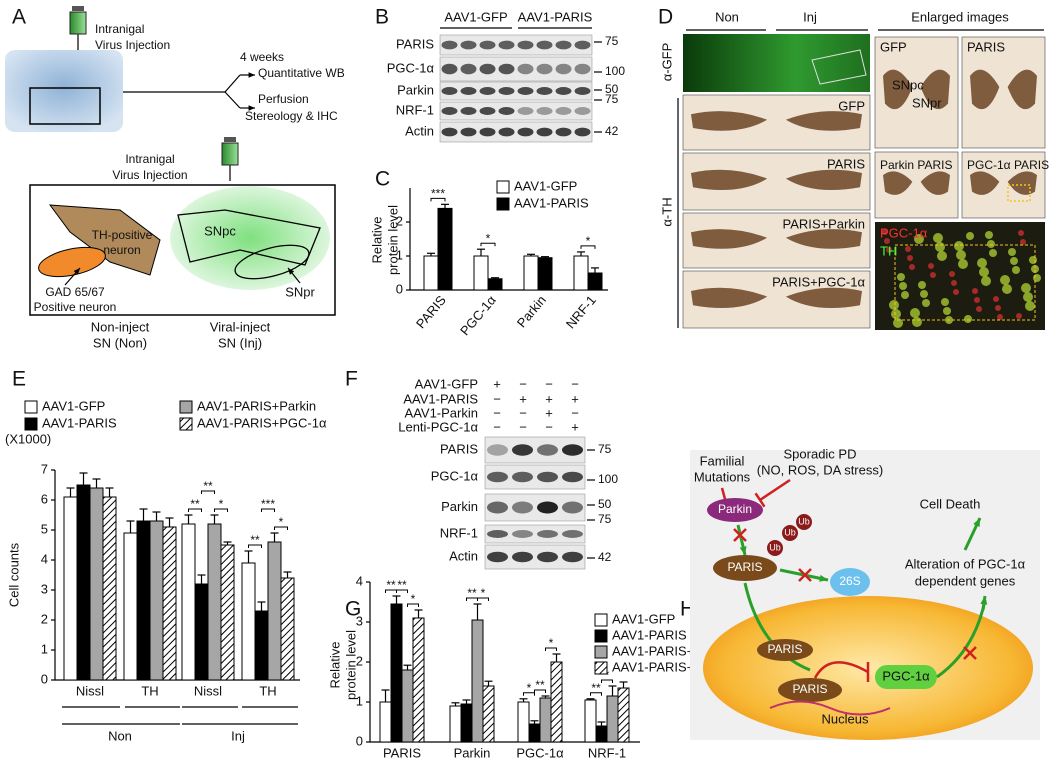 The width and height of the screenshot is (1050, 761). Describe the element at coordinates (402, 752) in the screenshot. I see `x-tick-label: PARIS` at that location.